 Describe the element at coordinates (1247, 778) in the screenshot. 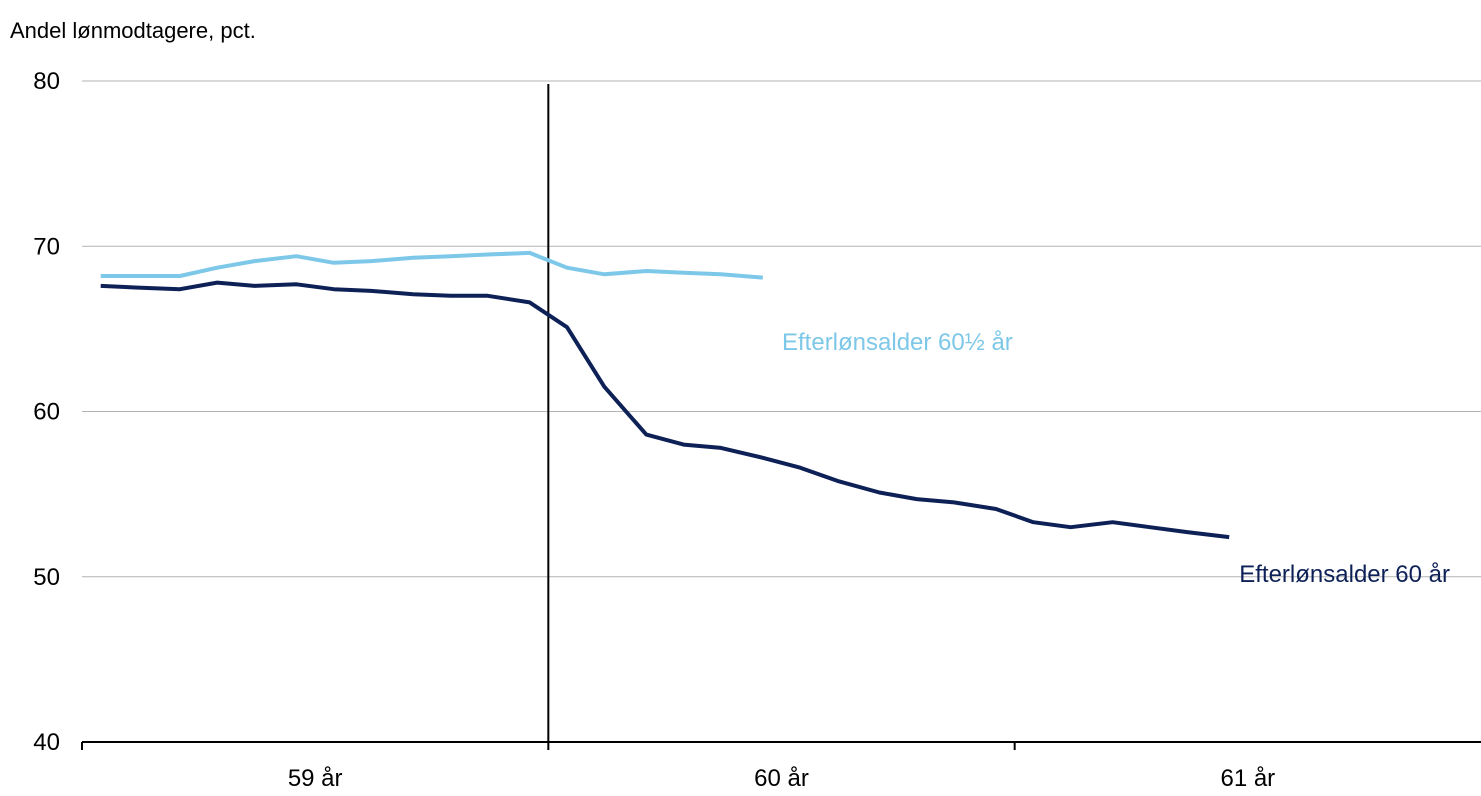

I see `x-tick-label: 61 år` at that location.